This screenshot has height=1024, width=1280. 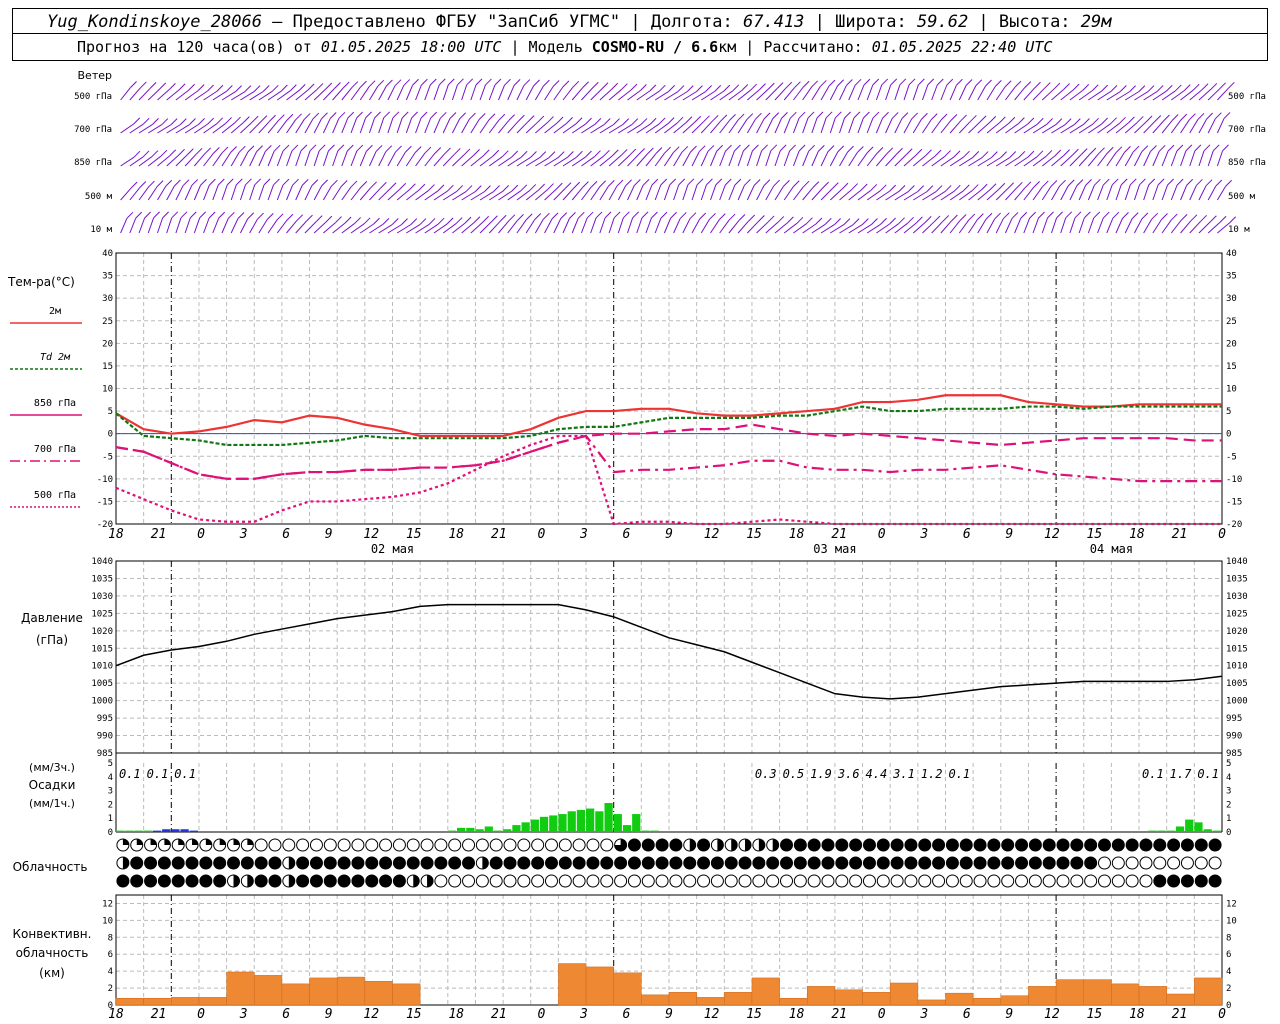 I want to click on pressure-tick-left: 1010, so click(x=102, y=667).